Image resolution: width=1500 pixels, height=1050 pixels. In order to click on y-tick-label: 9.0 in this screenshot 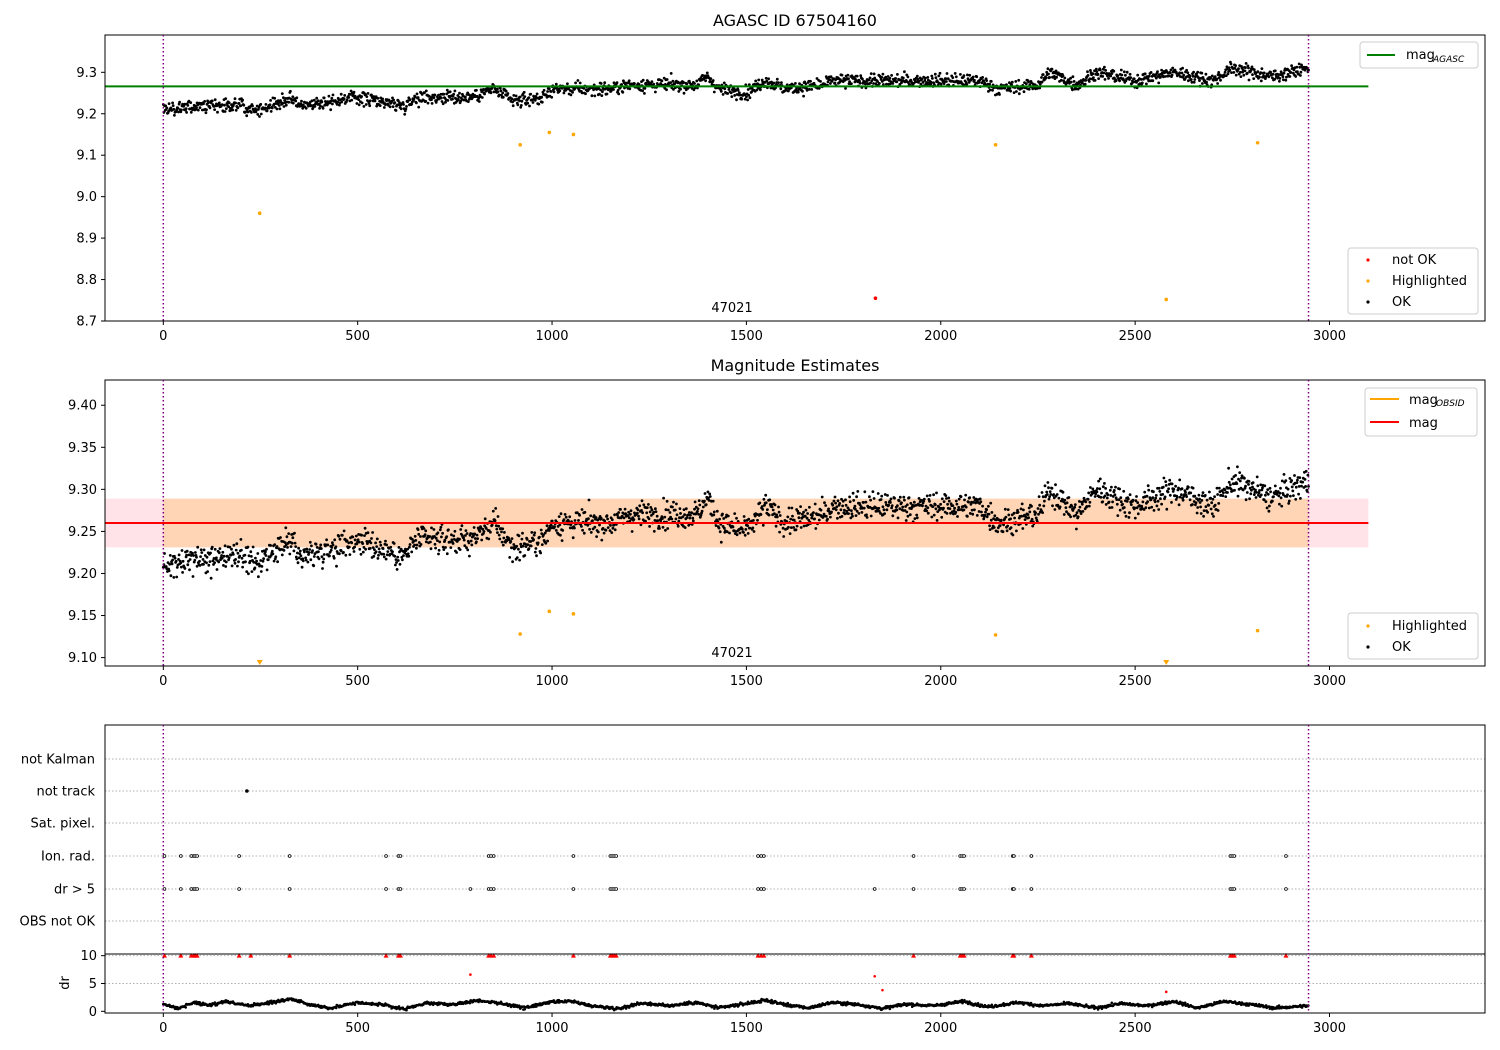, I will do `click(86, 197)`.